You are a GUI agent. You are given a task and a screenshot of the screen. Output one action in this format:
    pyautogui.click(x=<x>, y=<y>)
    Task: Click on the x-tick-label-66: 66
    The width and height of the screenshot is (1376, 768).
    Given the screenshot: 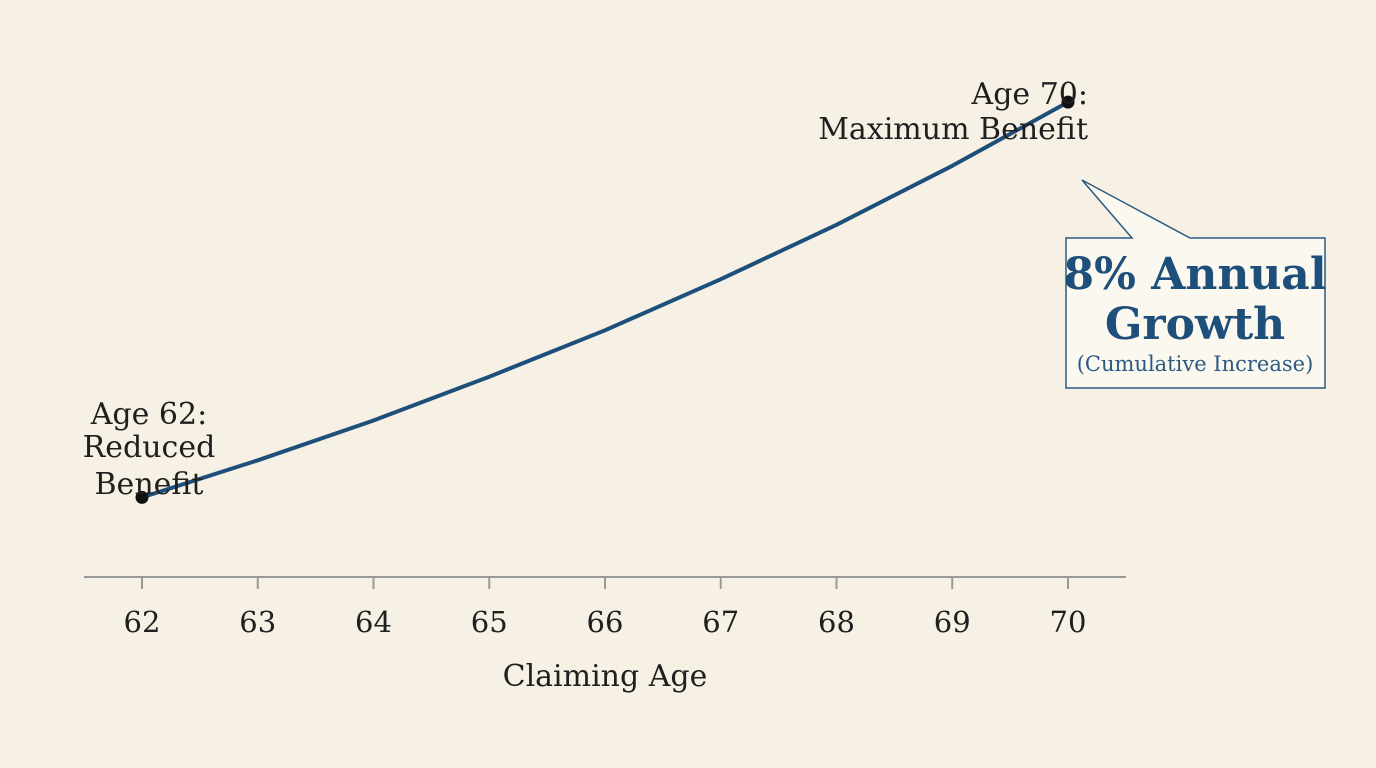 What is the action you would take?
    pyautogui.click(x=605, y=622)
    